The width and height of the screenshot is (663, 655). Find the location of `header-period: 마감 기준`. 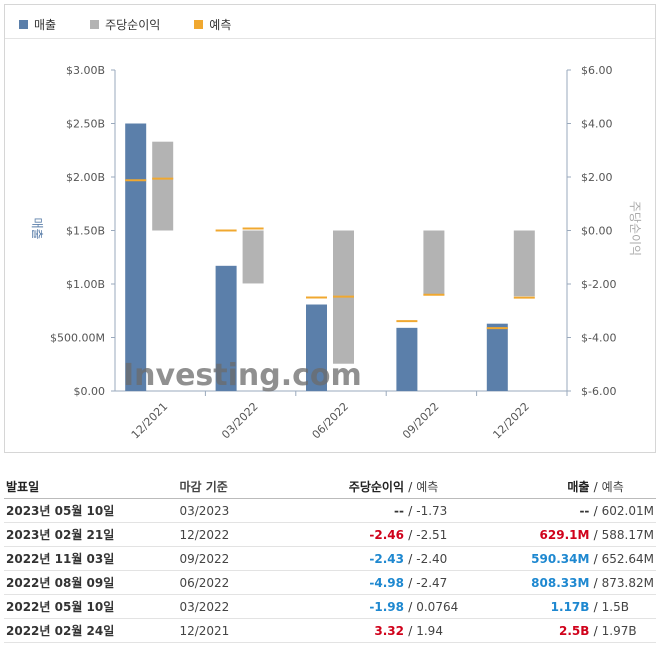

header-period: 마감 기준 is located at coordinates (238, 486).